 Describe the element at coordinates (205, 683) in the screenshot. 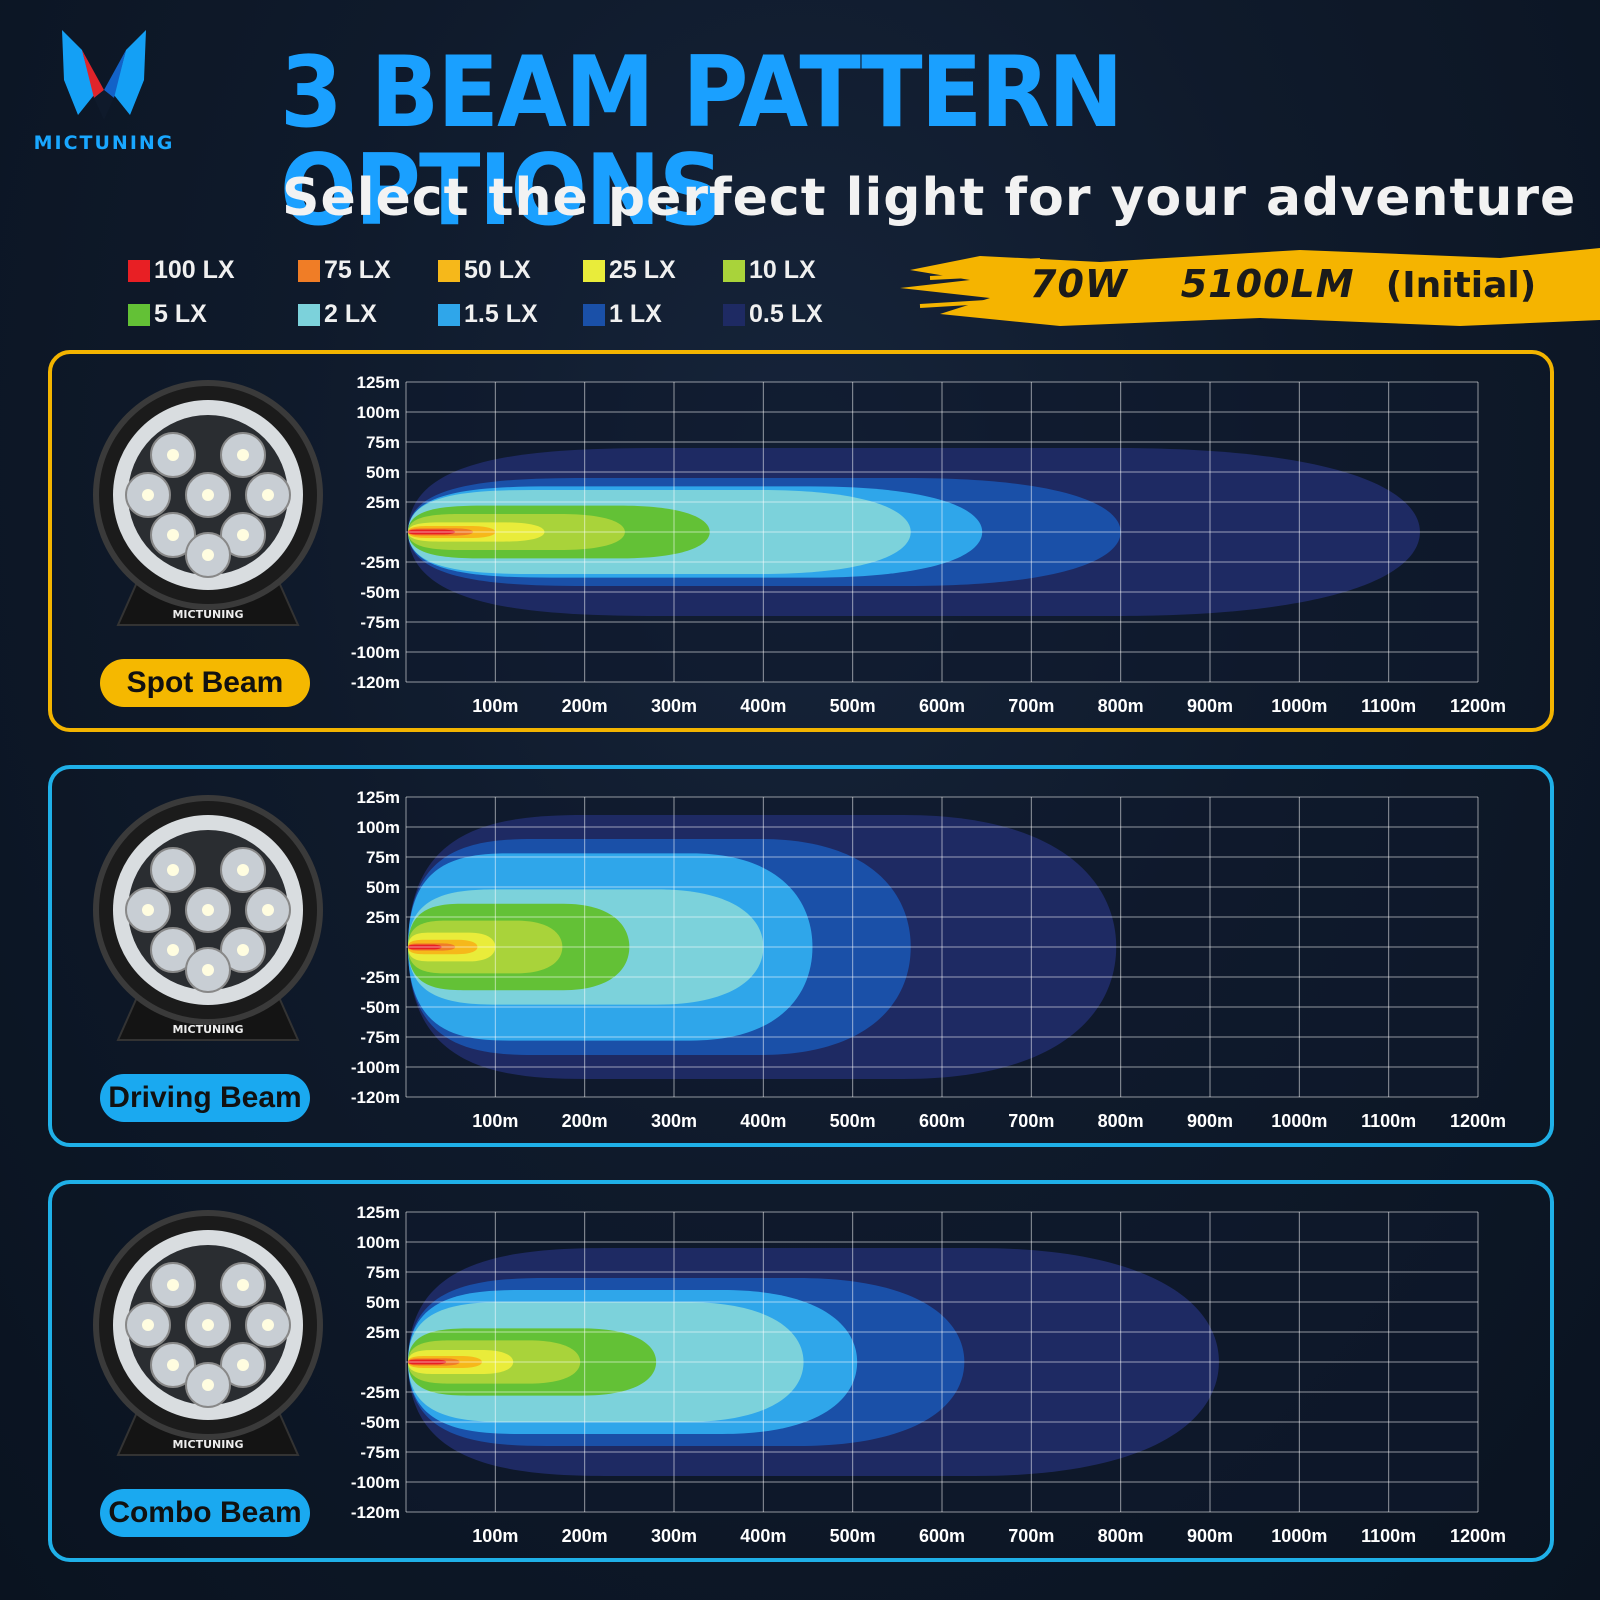

I see `spot-beam-label: Spot Beam` at that location.